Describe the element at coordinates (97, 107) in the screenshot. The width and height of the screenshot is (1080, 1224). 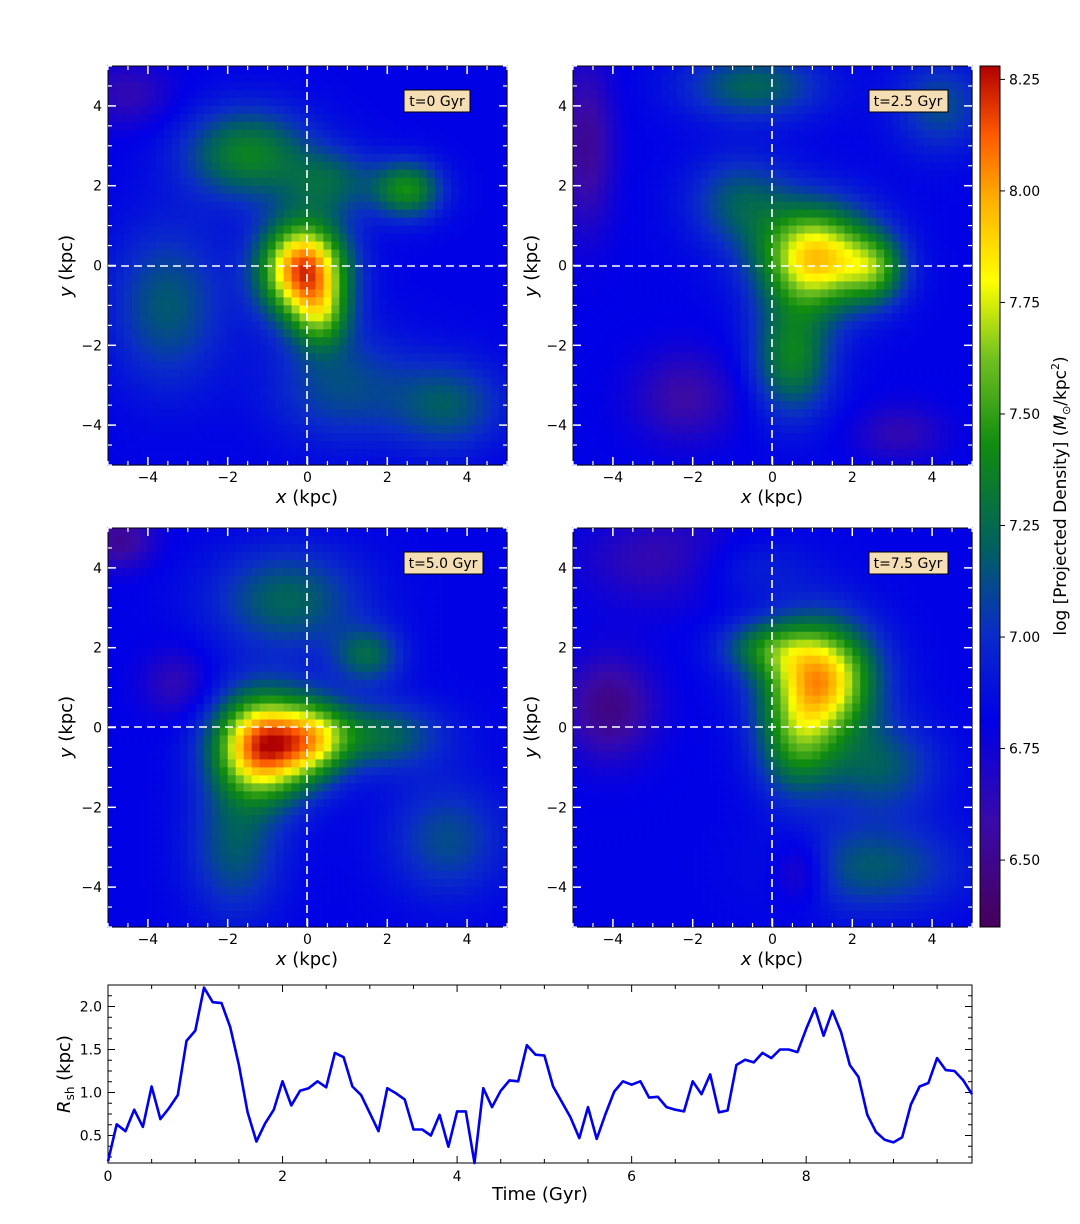
I see `y-tick-label: 4` at that location.